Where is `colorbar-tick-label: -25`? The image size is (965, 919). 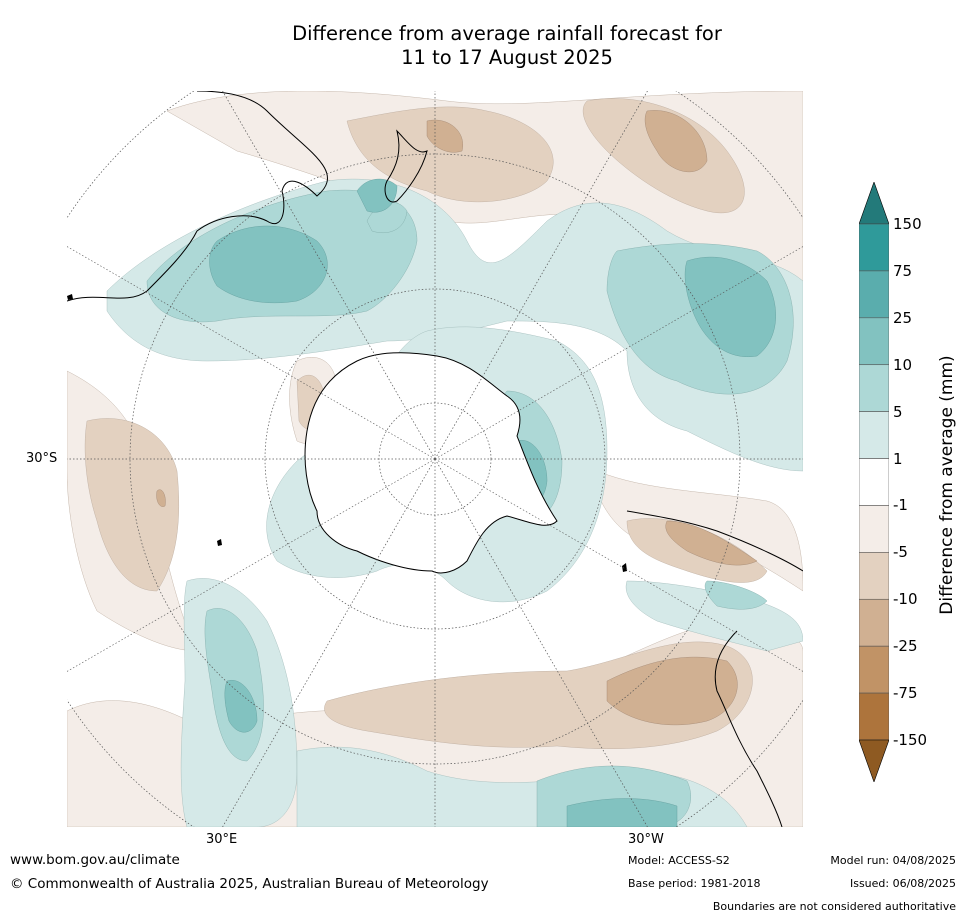
colorbar-tick-label: -25 is located at coordinates (905, 646).